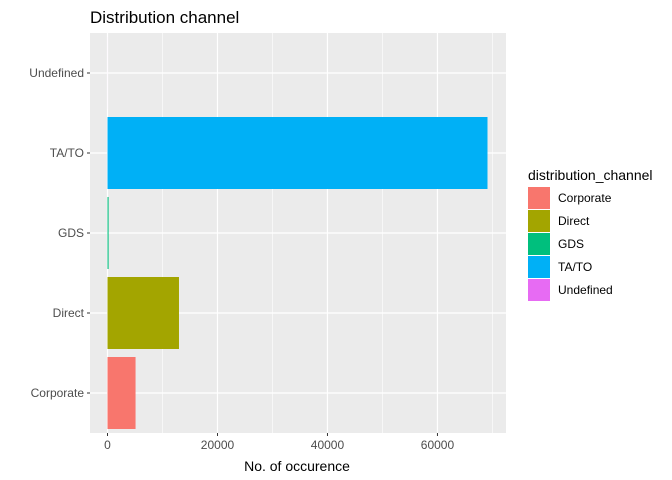 This screenshot has width=672, height=480. What do you see at coordinates (121, 393) in the screenshot?
I see `bar-corporate` at bounding box center [121, 393].